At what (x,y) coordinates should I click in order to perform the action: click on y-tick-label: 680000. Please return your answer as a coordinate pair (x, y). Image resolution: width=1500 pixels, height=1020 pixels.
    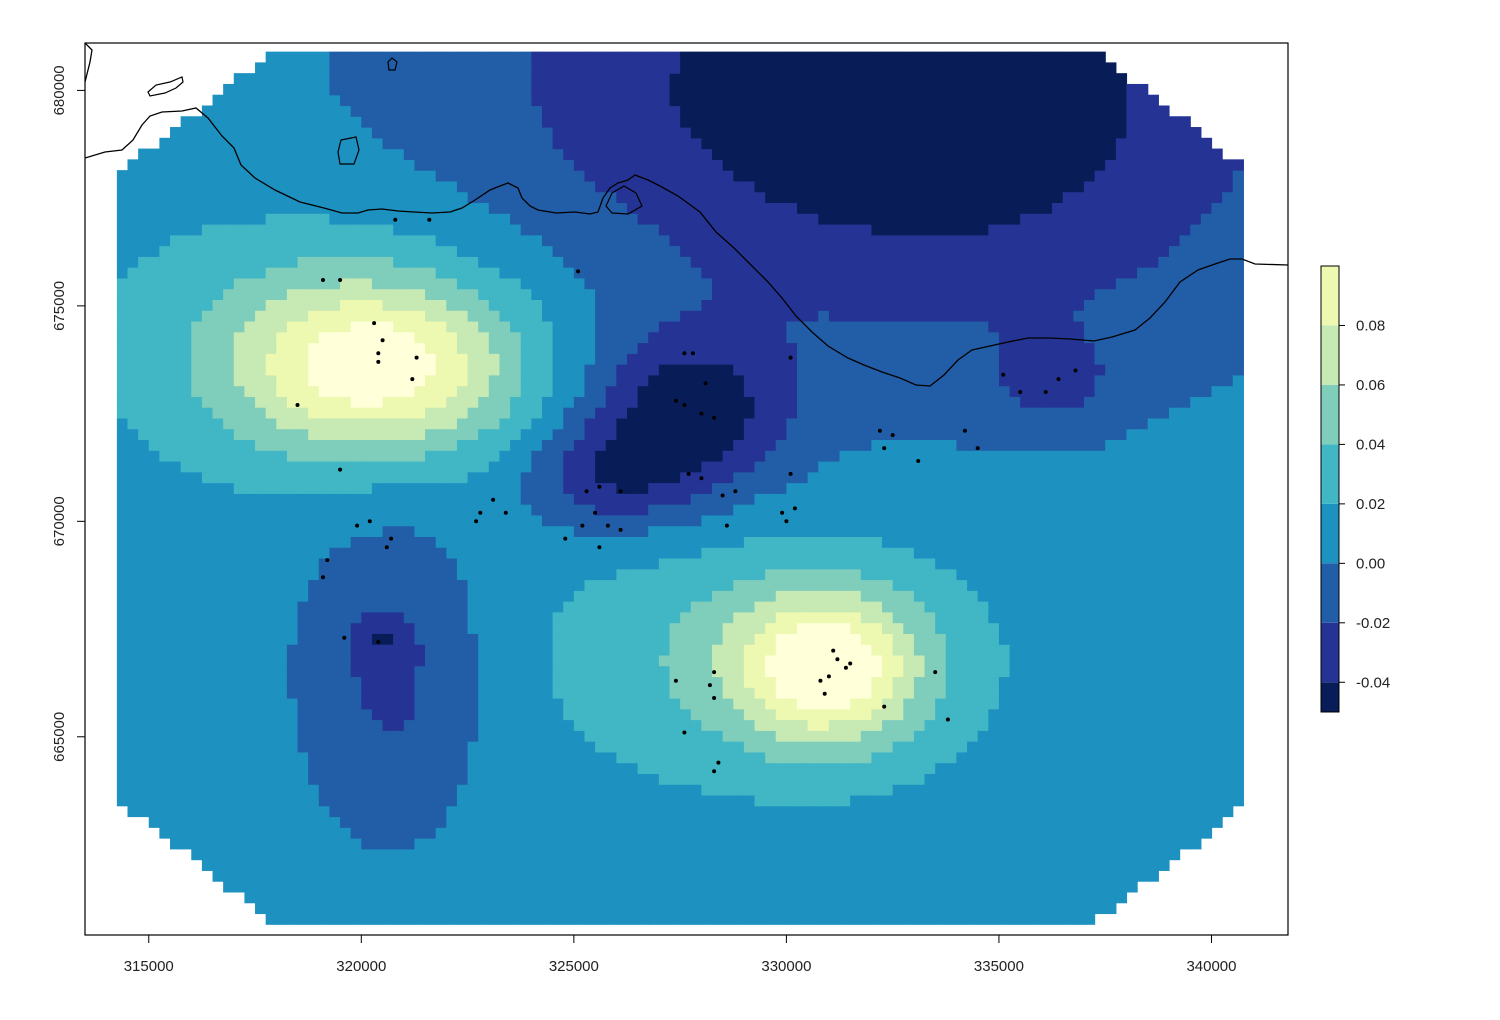
    Looking at the image, I should click on (59, 90).